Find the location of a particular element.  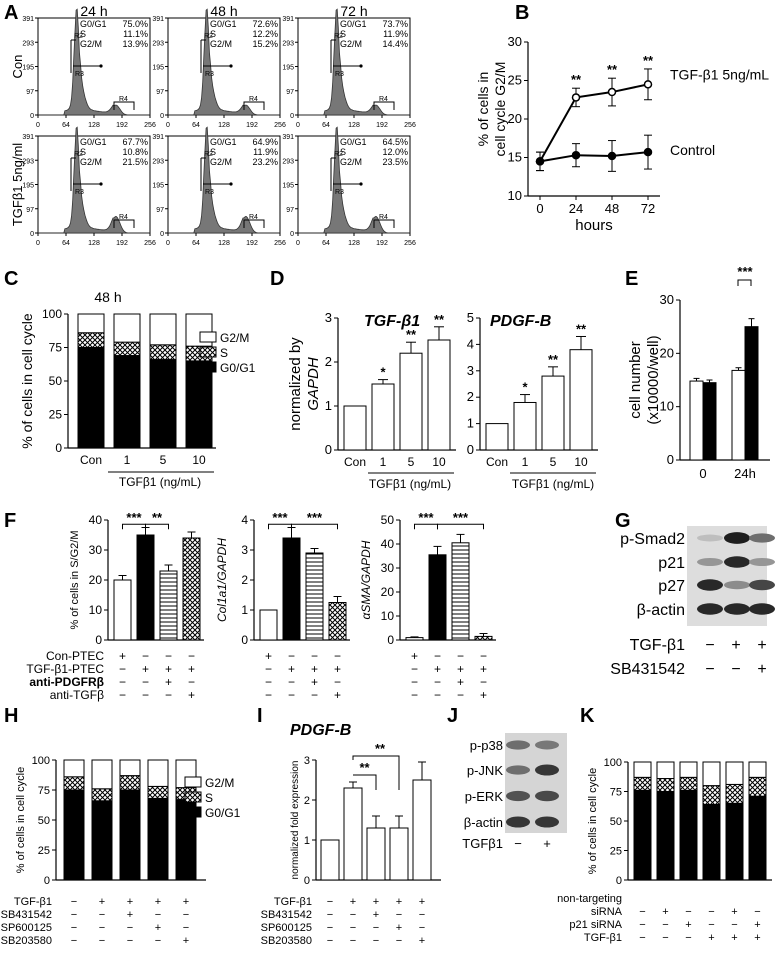

c-y-axis-label: % of cells in cell cycle is located at coordinates (27, 381).